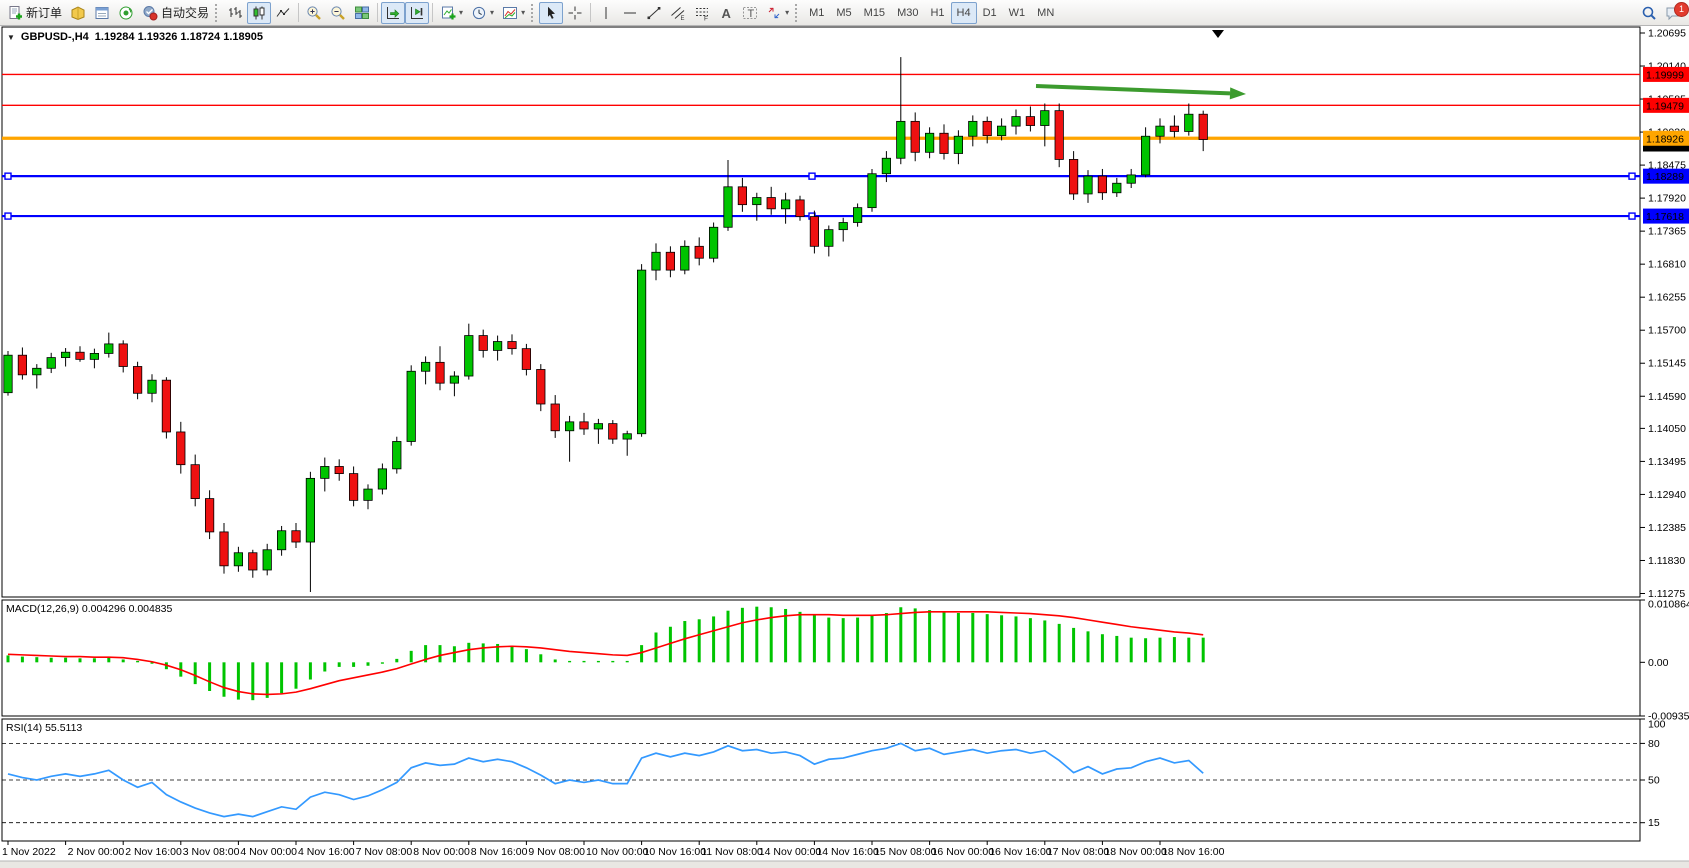  I want to click on zoom-in-button, so click(314, 13).